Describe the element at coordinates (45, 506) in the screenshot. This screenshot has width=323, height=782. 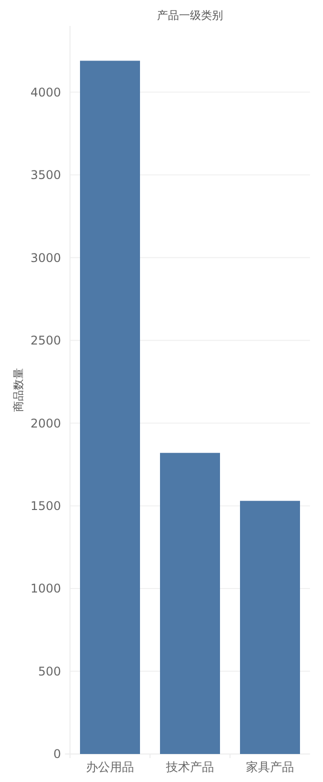
I see `y-tick-label: 1500` at that location.